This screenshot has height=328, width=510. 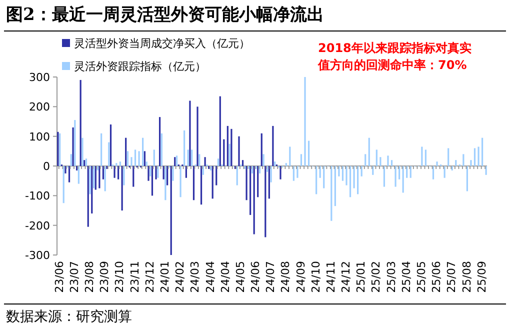 I want to click on legend-label: 灵活型外资当周成交净买入（亿元）, so click(x=162, y=43).